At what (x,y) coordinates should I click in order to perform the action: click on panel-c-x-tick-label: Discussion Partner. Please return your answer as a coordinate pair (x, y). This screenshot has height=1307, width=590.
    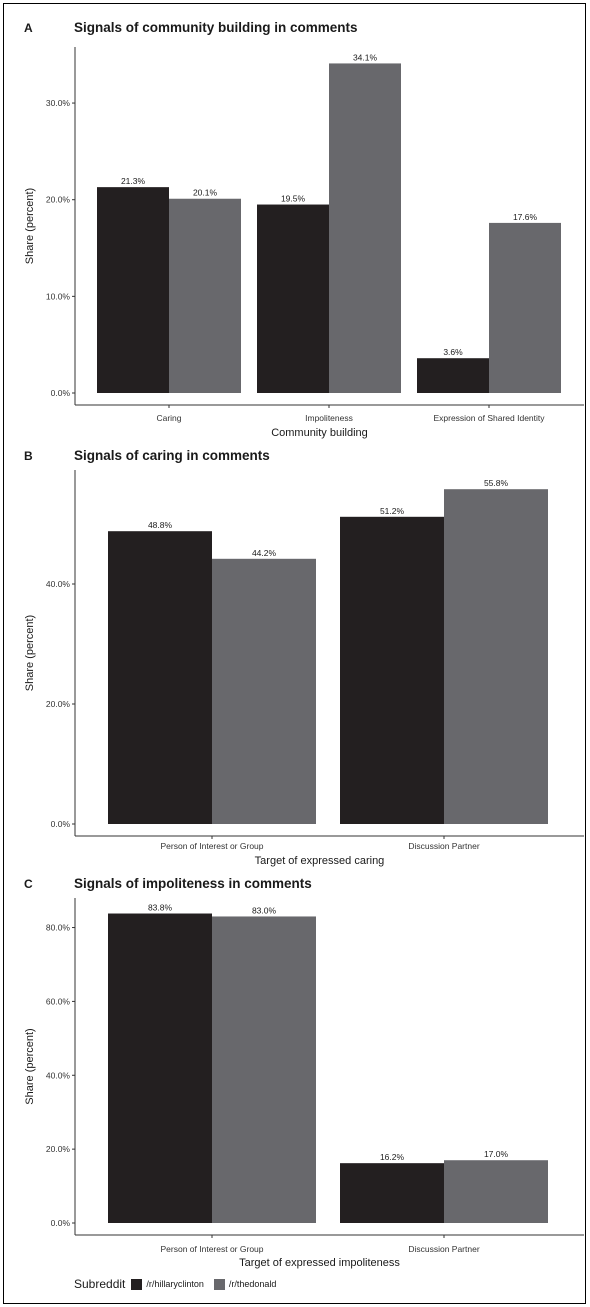
    Looking at the image, I should click on (444, 1249).